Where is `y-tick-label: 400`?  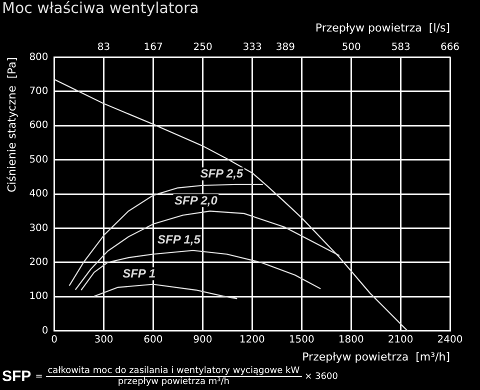 y-tick-label: 400 is located at coordinates (38, 194).